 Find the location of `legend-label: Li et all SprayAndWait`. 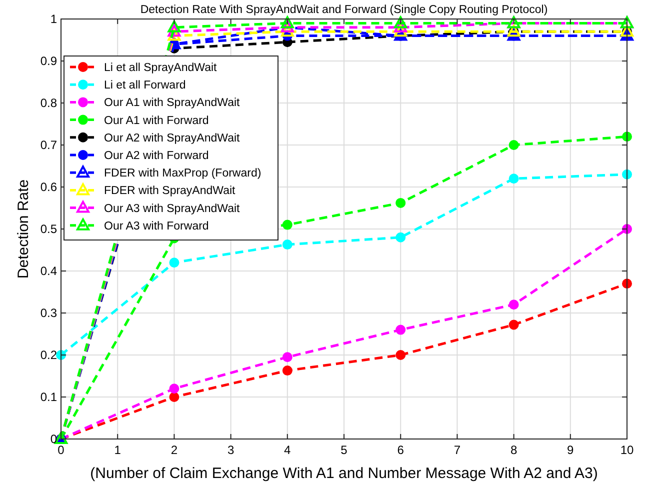

legend-label: Li et all SprayAndWait is located at coordinates (161, 68).